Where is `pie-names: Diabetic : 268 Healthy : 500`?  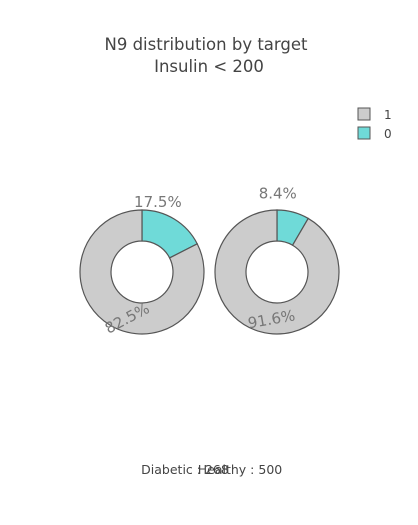 pie-names: Diabetic : 268 Healthy : 500 is located at coordinates (211, 469).